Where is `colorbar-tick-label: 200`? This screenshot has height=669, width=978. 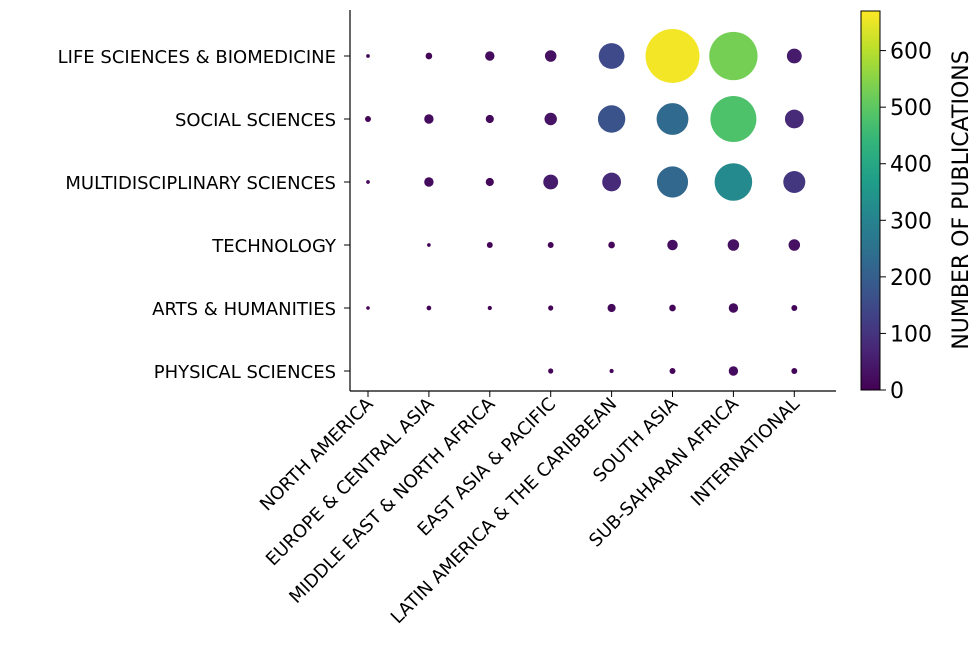 colorbar-tick-label: 200 is located at coordinates (911, 278).